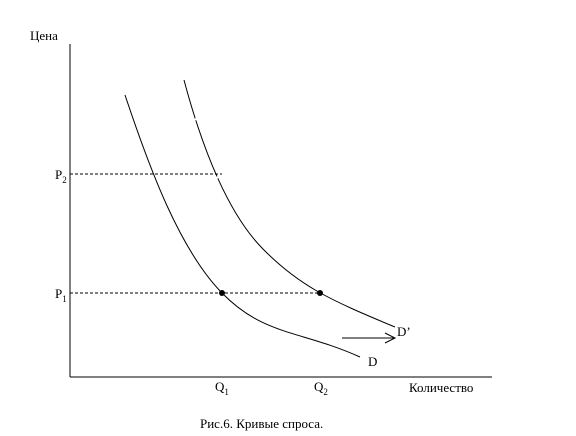 The image size is (576, 436). Describe the element at coordinates (222, 293) in the screenshot. I see `point-q1-p1` at that location.